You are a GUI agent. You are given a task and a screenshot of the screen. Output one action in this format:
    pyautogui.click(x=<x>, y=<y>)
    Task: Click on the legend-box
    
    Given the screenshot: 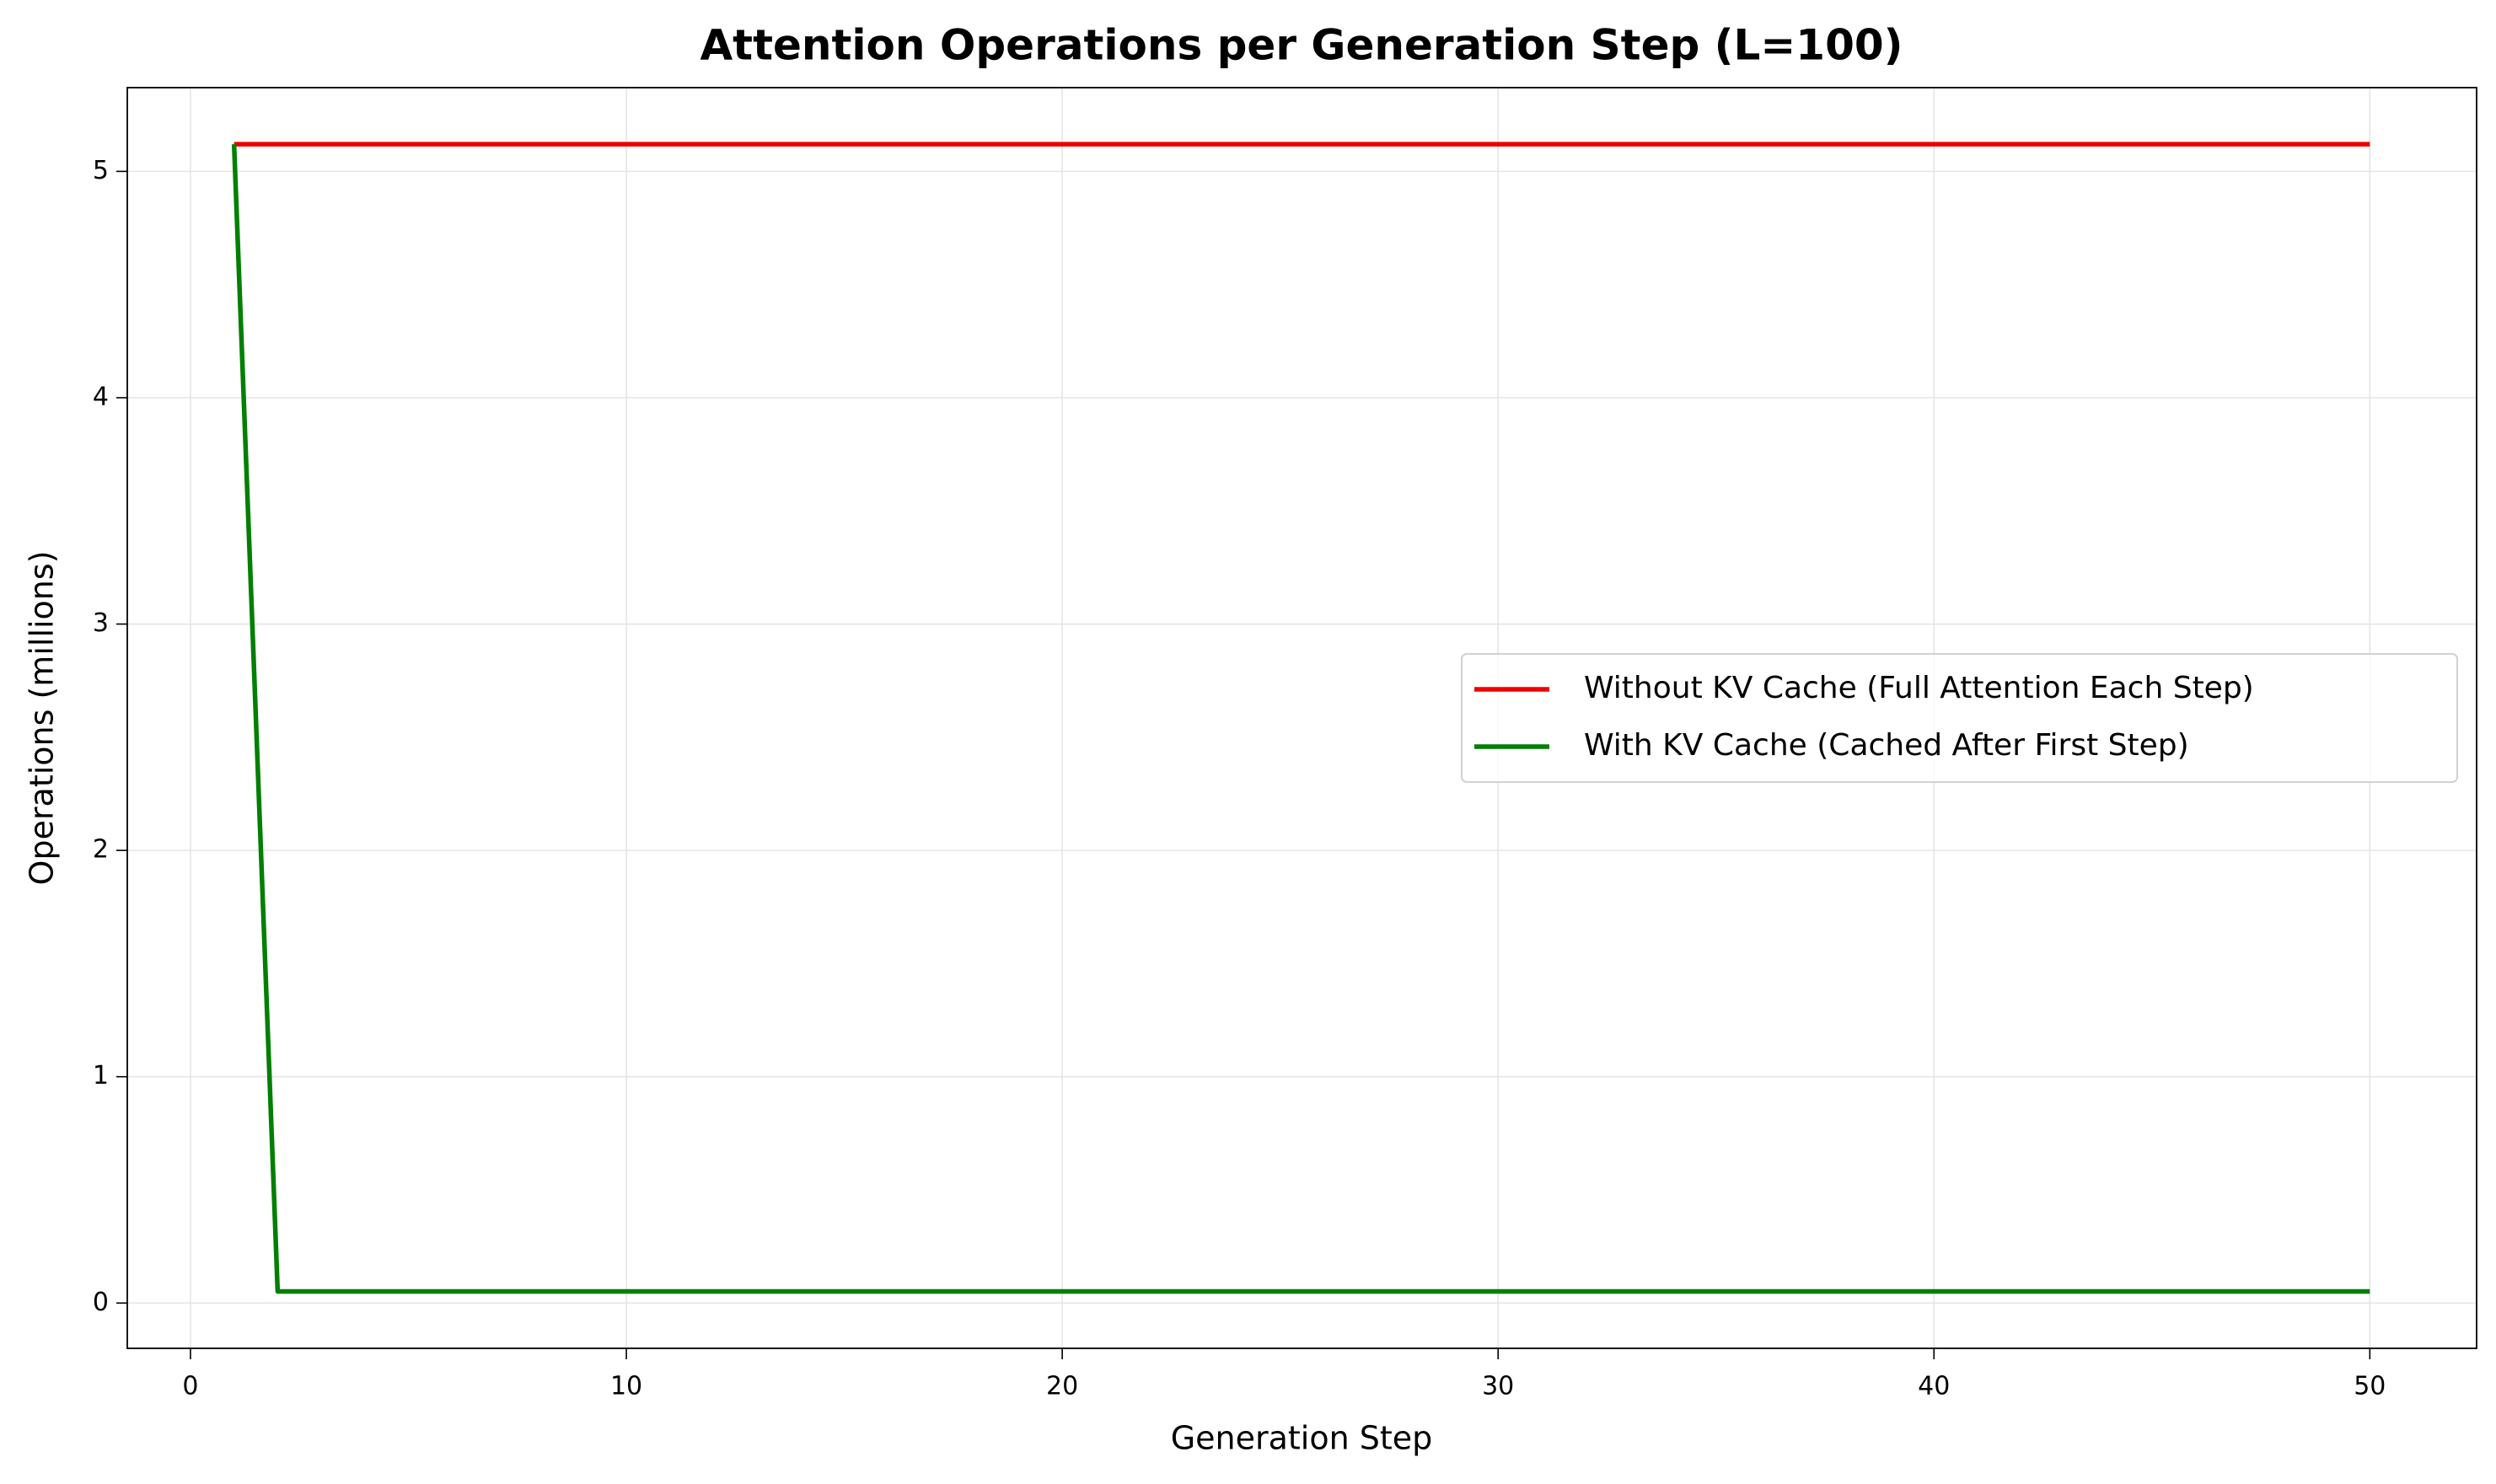 What is the action you would take?
    pyautogui.click(x=1959, y=718)
    